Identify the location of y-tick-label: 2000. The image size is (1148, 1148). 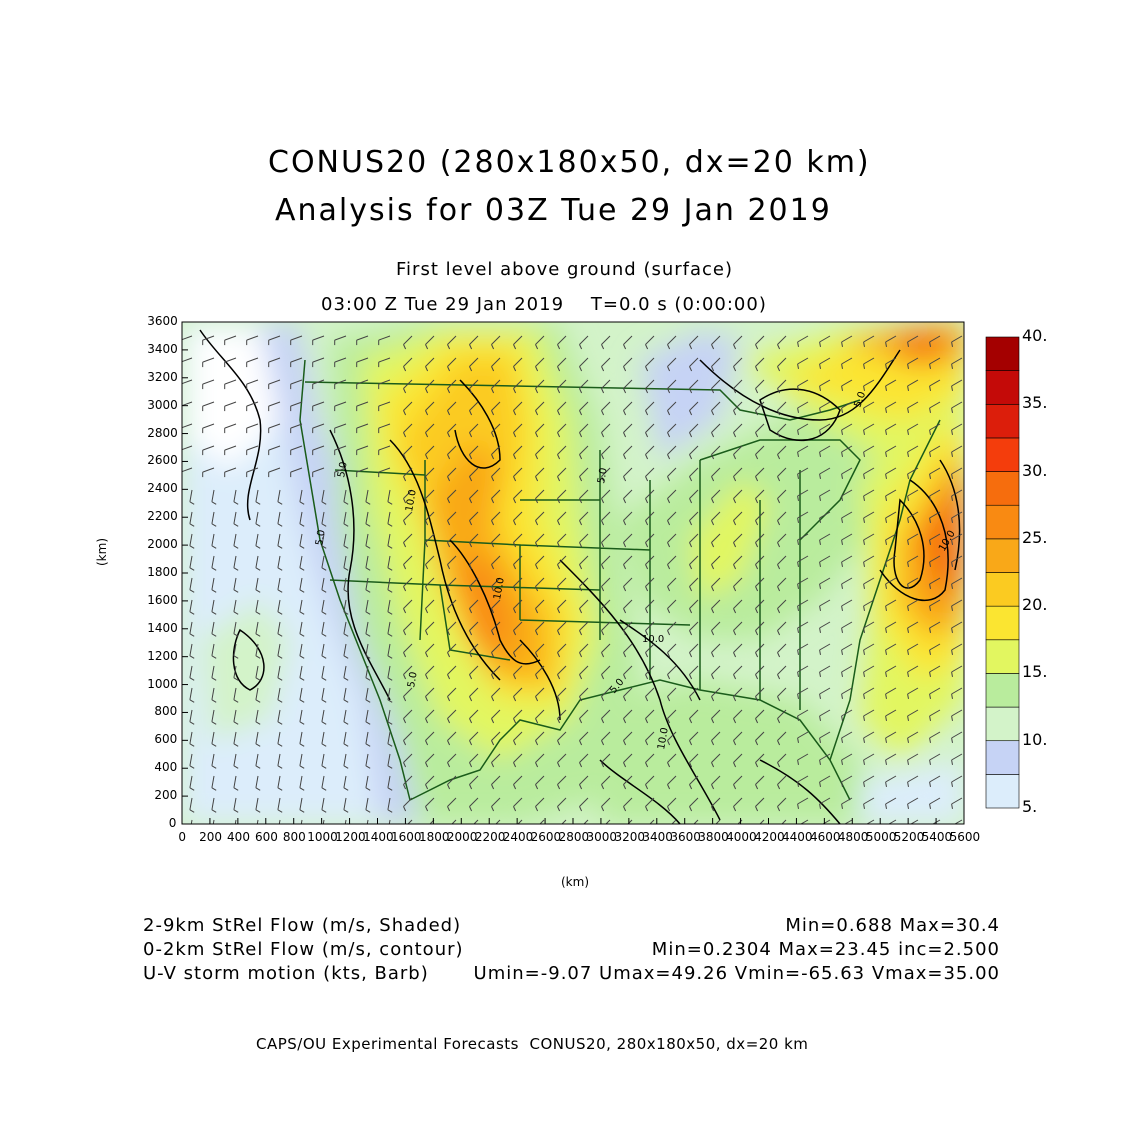
(162, 544).